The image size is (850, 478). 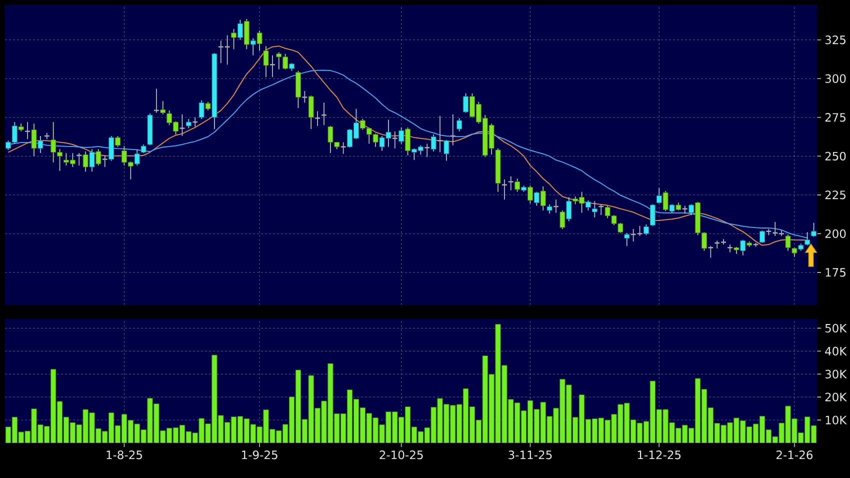 I want to click on y-tick-label: 30K, so click(x=836, y=374).